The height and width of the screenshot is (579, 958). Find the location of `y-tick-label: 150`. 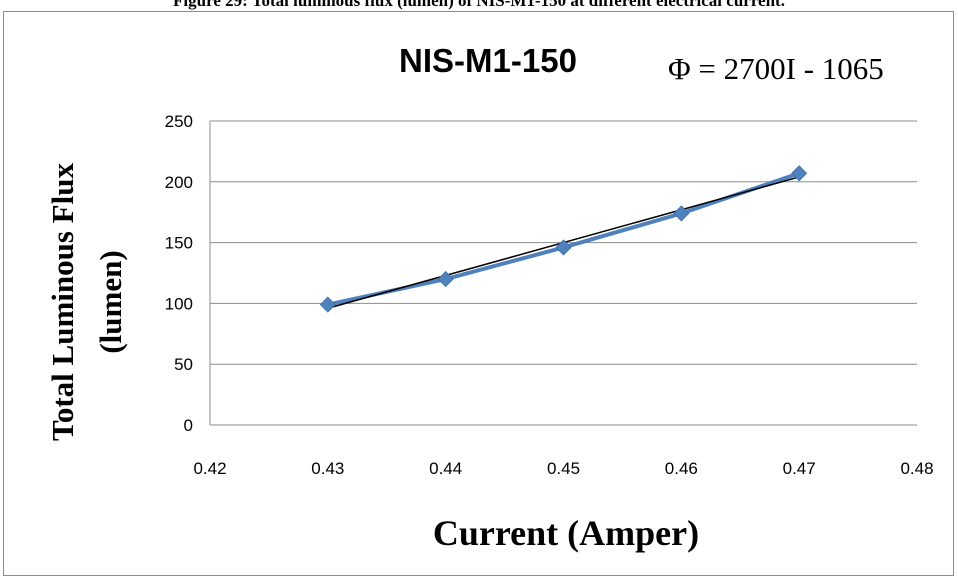

y-tick-label: 150 is located at coordinates (179, 243).